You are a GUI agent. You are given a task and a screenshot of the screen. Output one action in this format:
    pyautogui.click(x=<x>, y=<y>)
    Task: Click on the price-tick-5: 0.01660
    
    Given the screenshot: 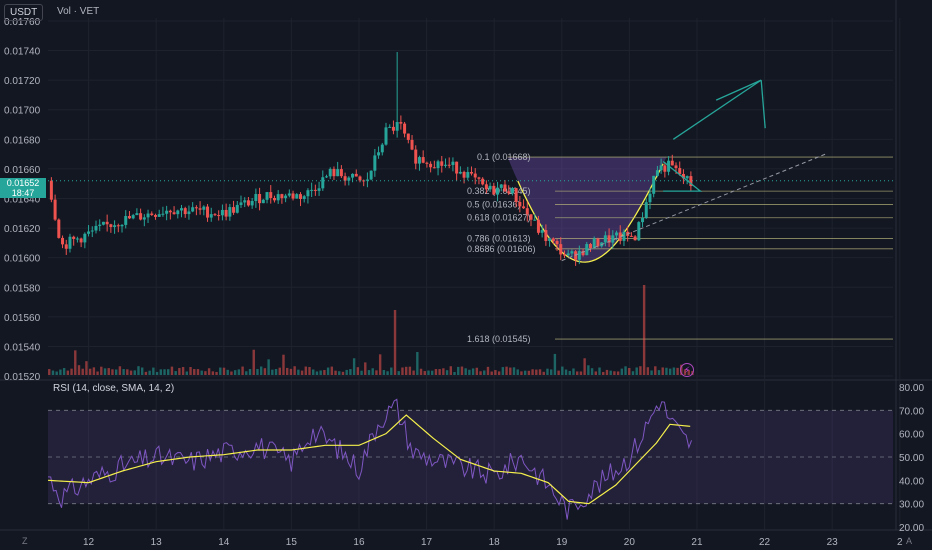 What is the action you would take?
    pyautogui.click(x=22, y=170)
    